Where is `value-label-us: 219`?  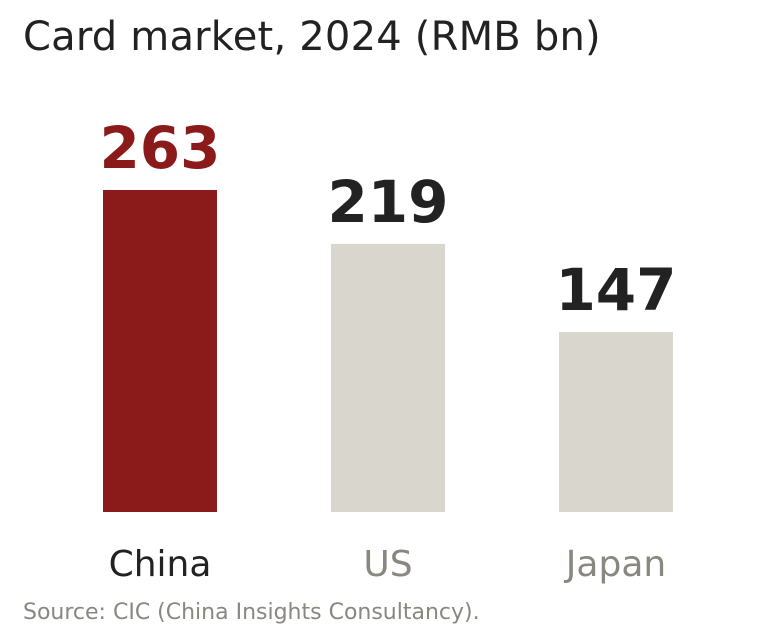
value-label-us: 219 is located at coordinates (387, 202).